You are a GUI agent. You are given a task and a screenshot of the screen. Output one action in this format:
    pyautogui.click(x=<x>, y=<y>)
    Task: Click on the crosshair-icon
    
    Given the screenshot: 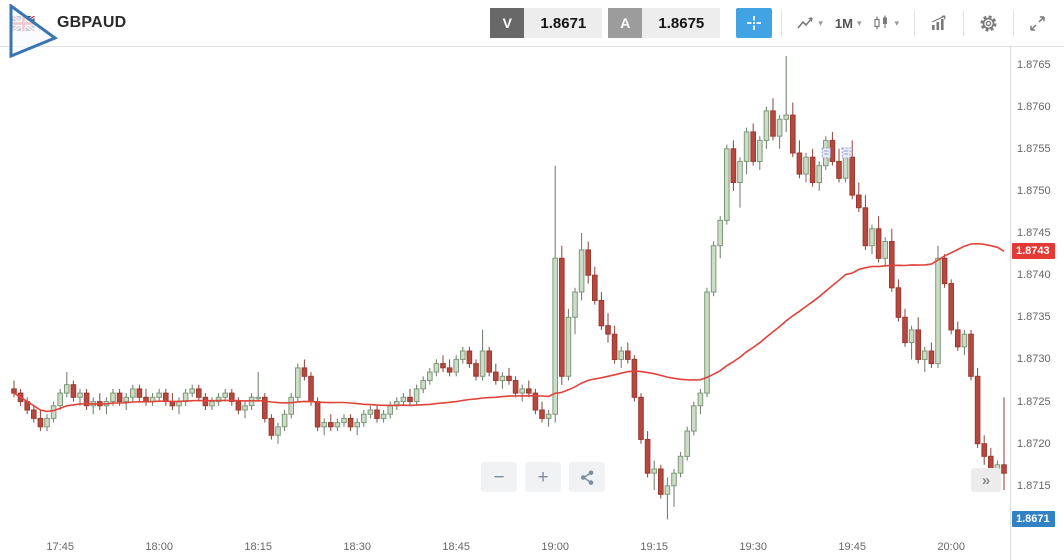 What is the action you would take?
    pyautogui.click(x=754, y=23)
    